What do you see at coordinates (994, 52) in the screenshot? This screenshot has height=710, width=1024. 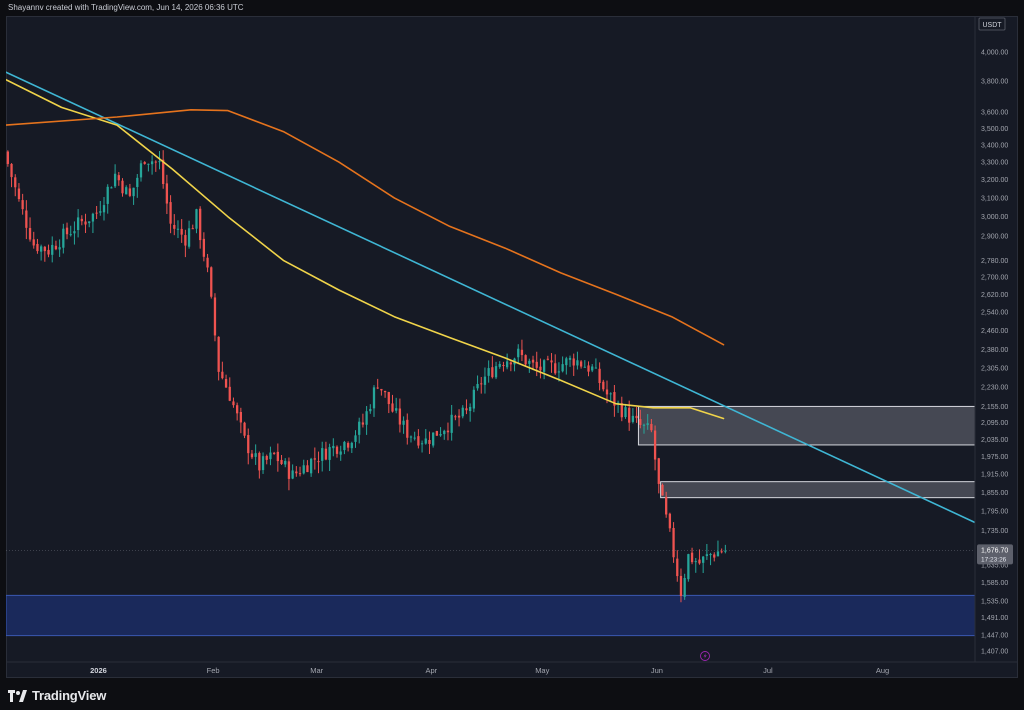 I see `y-tick-label: 4,000.00` at bounding box center [994, 52].